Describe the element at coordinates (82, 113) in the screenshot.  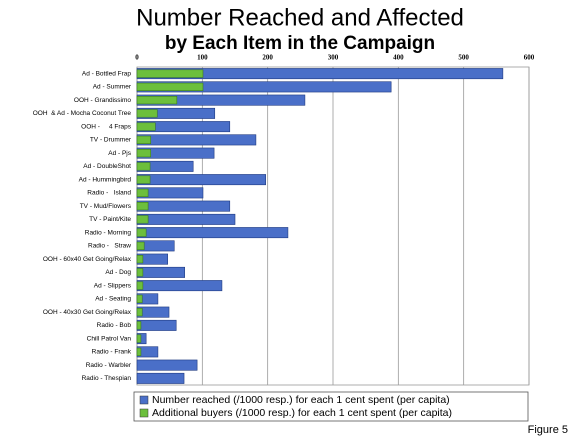
I see `y-tick-label: OOH & Ad - Mocha Coconut Tree` at that location.